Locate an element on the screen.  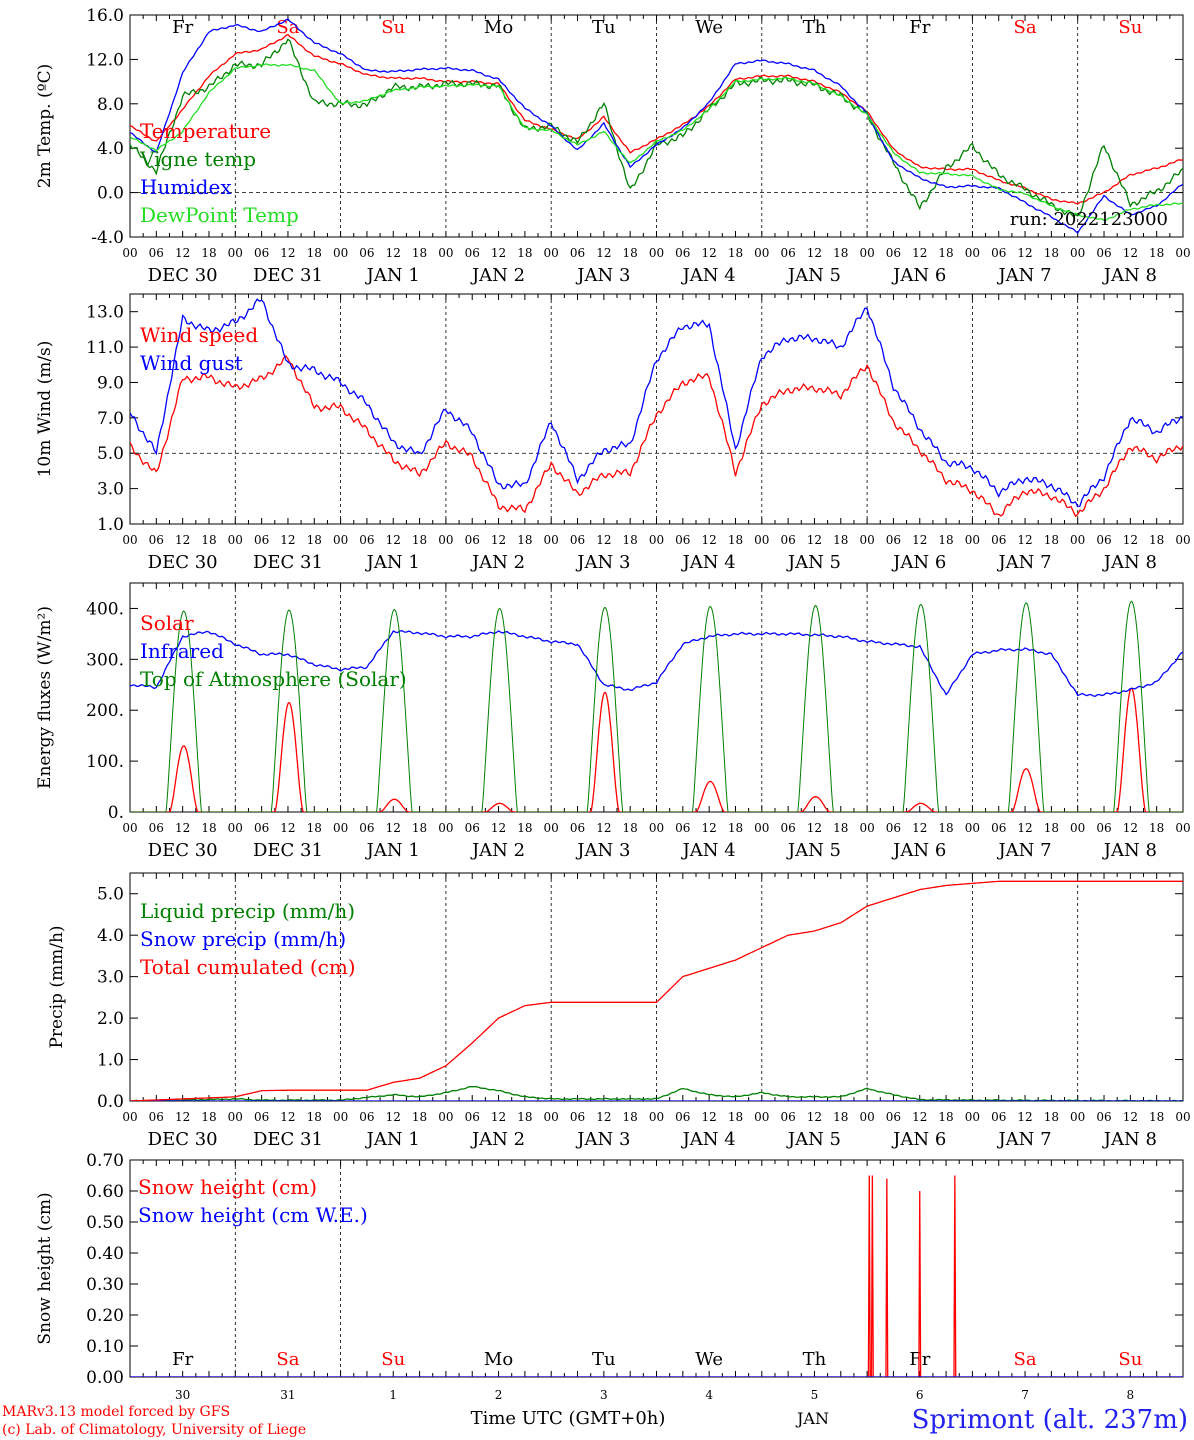
weekday-label: Th is located at coordinates (815, 1359).